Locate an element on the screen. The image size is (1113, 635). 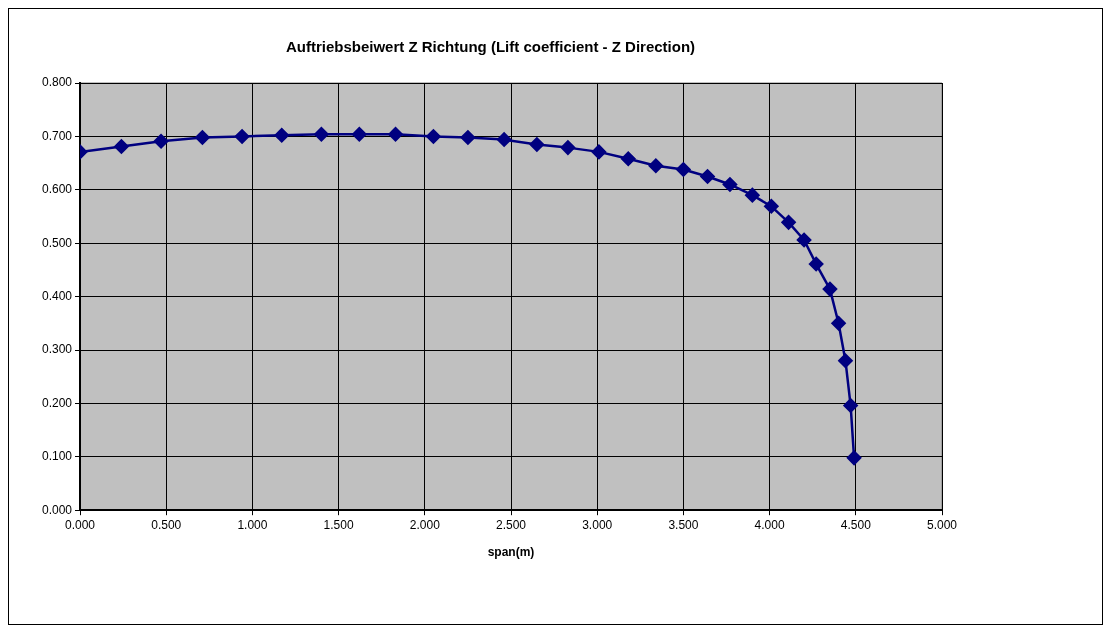
x-axis-title: span(m) is located at coordinates (511, 552).